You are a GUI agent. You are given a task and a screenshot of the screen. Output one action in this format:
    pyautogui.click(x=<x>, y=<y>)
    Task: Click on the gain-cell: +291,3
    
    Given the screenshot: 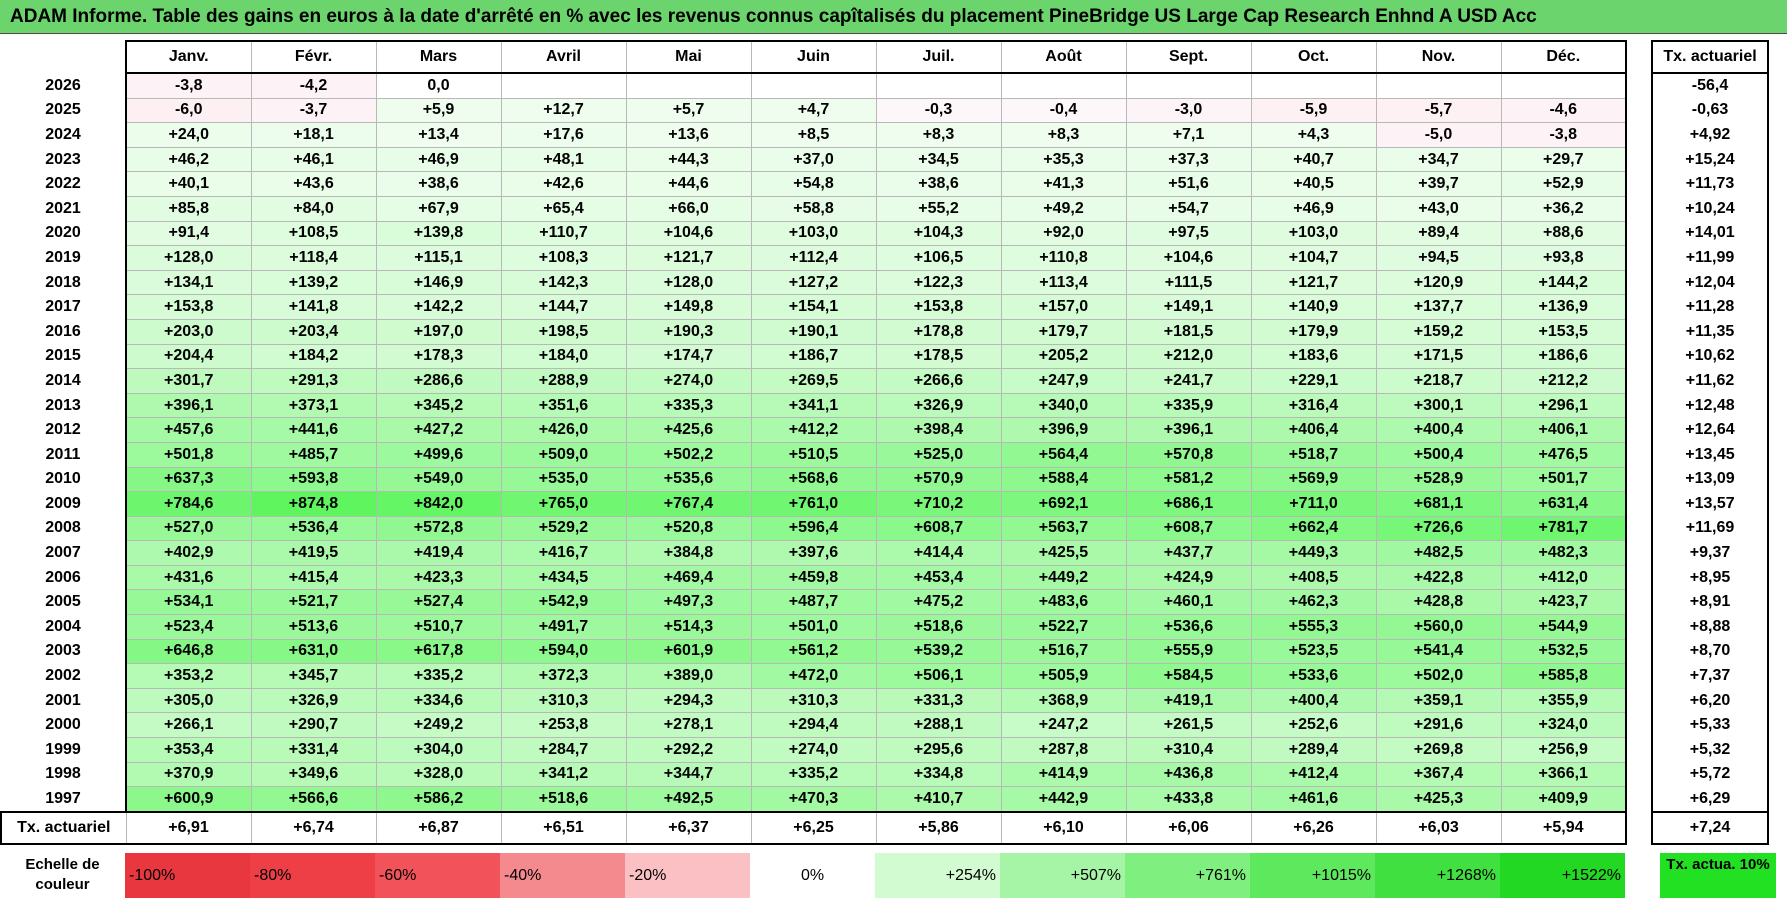 What is the action you would take?
    pyautogui.click(x=313, y=381)
    